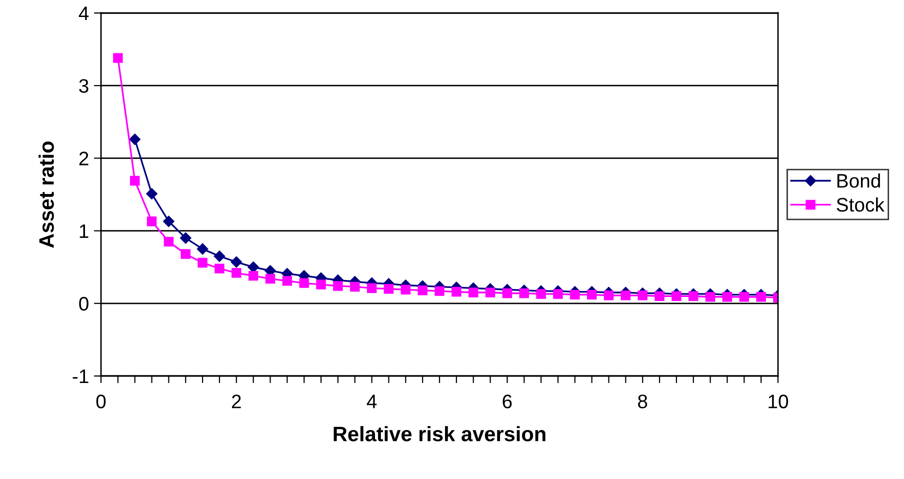 The height and width of the screenshot is (479, 904). I want to click on y-tick-label: -1, so click(80, 377).